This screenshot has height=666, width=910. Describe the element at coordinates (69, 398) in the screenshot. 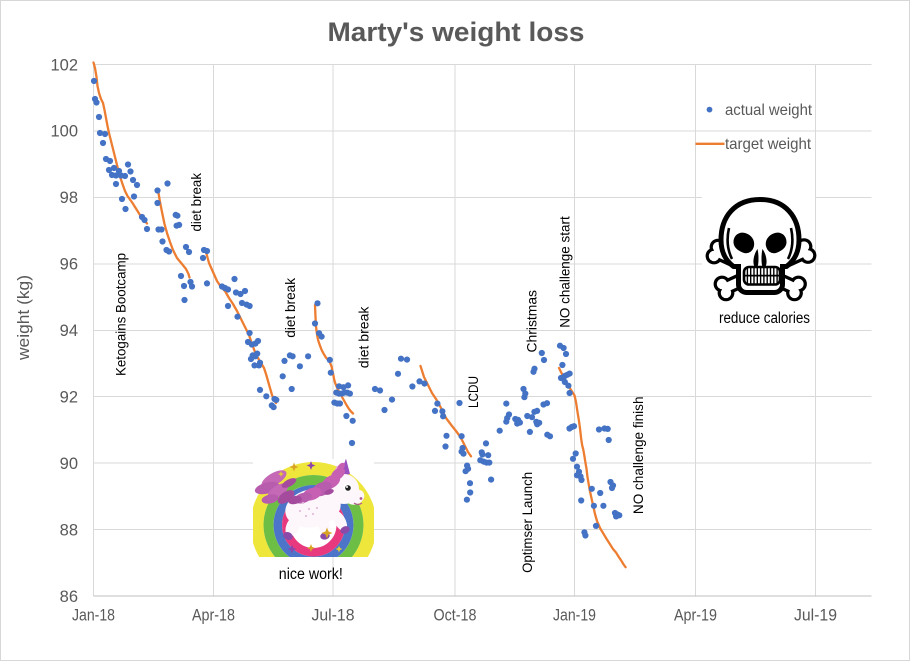

I see `svg-text: 92` at that location.